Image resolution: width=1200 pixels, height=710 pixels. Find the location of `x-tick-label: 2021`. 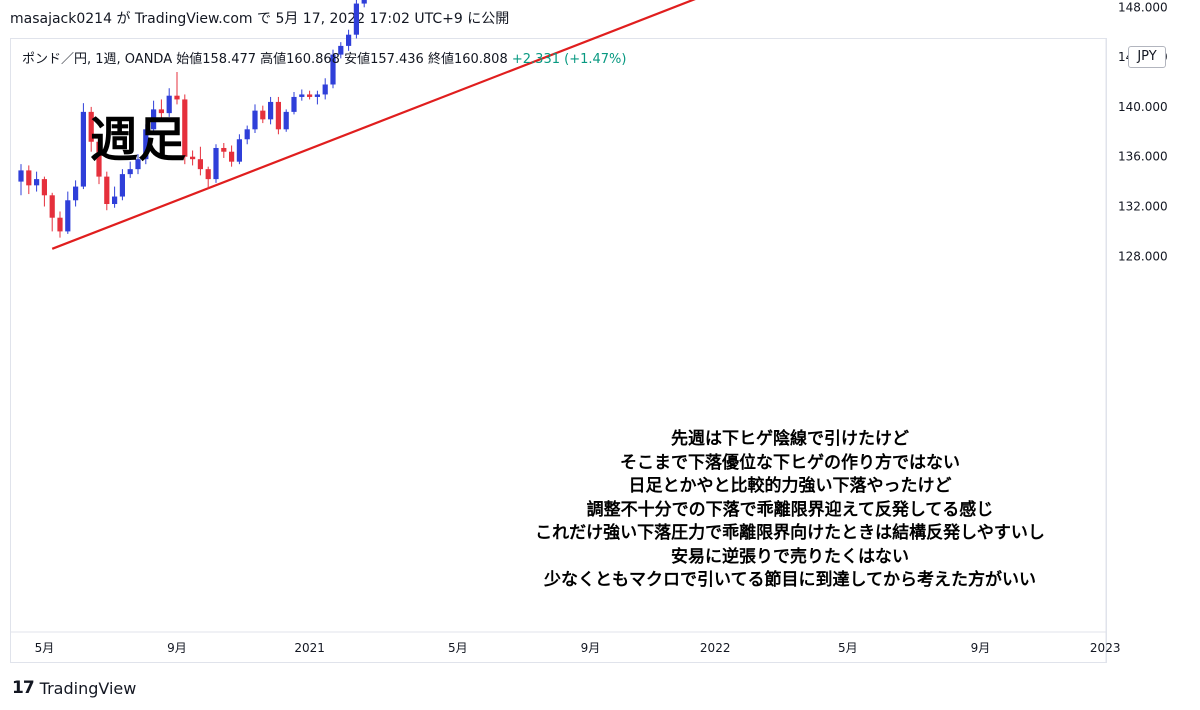

x-tick-label: 2021 is located at coordinates (309, 648).